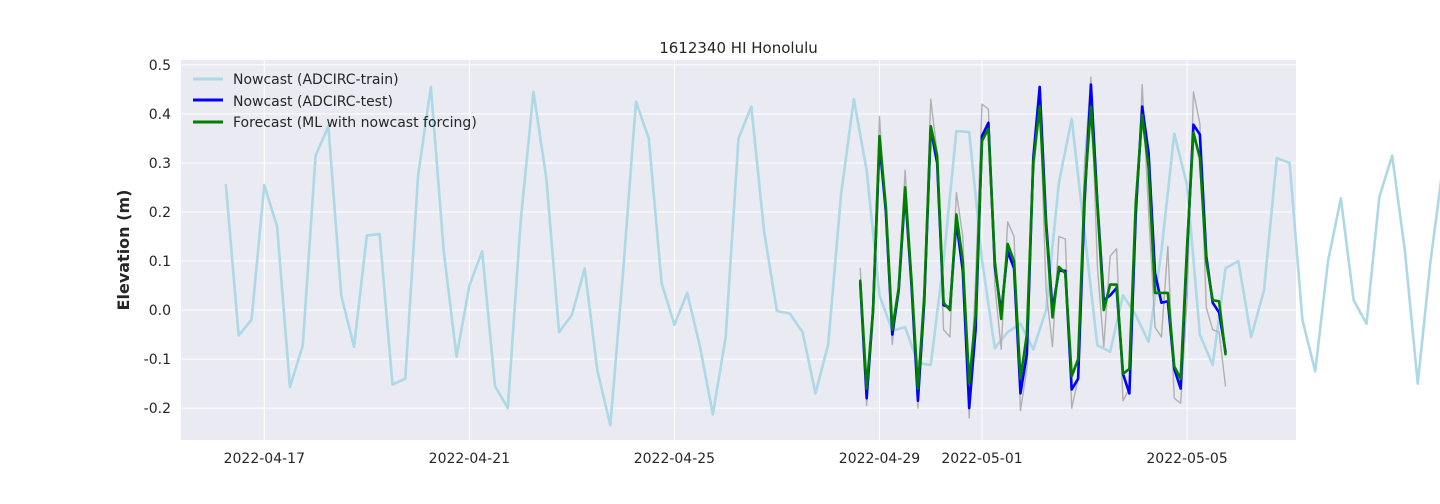  Describe the element at coordinates (160, 262) in the screenshot. I see `y-tick-label: 0.1` at that location.